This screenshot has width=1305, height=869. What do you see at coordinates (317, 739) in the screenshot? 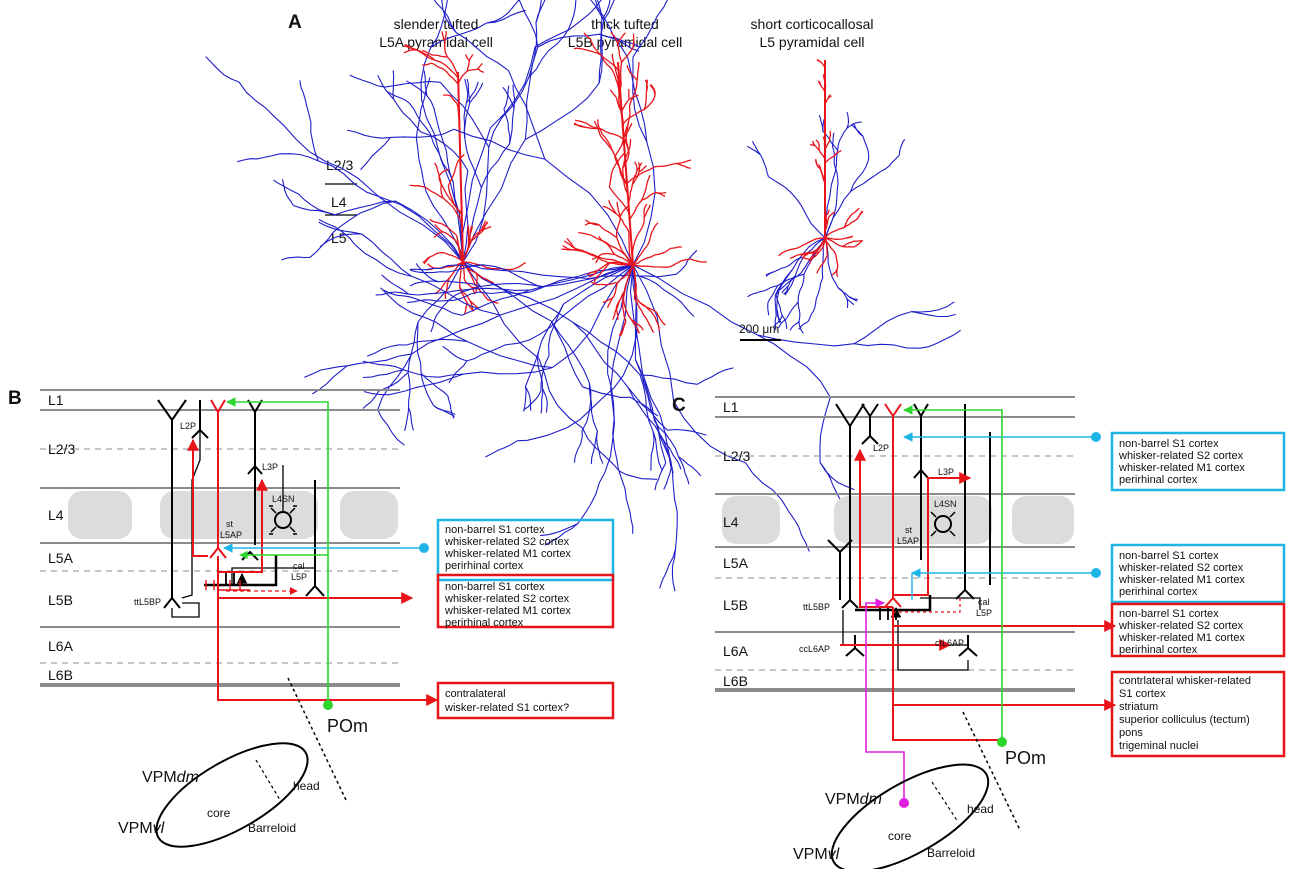
I see `b-pom-border` at bounding box center [317, 739].